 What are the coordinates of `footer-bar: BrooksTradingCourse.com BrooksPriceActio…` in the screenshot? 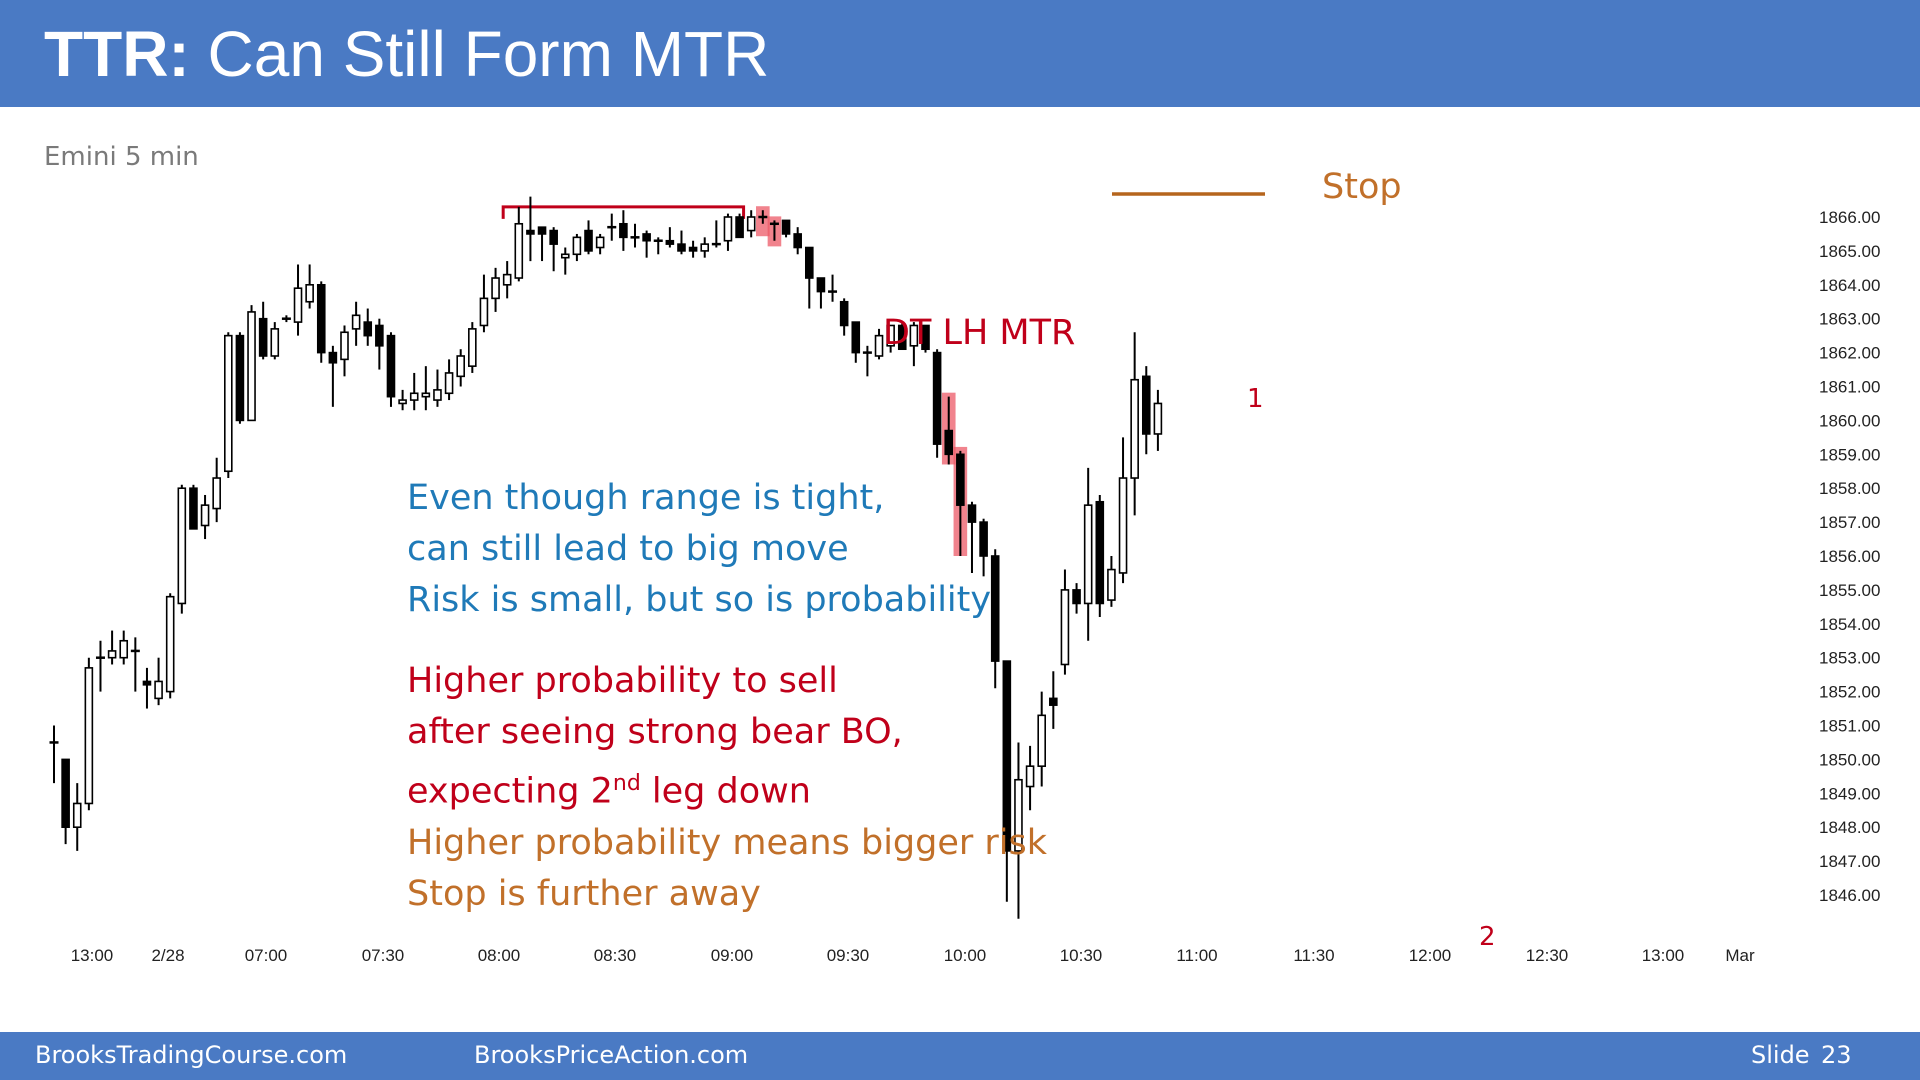 It's located at (960, 1056).